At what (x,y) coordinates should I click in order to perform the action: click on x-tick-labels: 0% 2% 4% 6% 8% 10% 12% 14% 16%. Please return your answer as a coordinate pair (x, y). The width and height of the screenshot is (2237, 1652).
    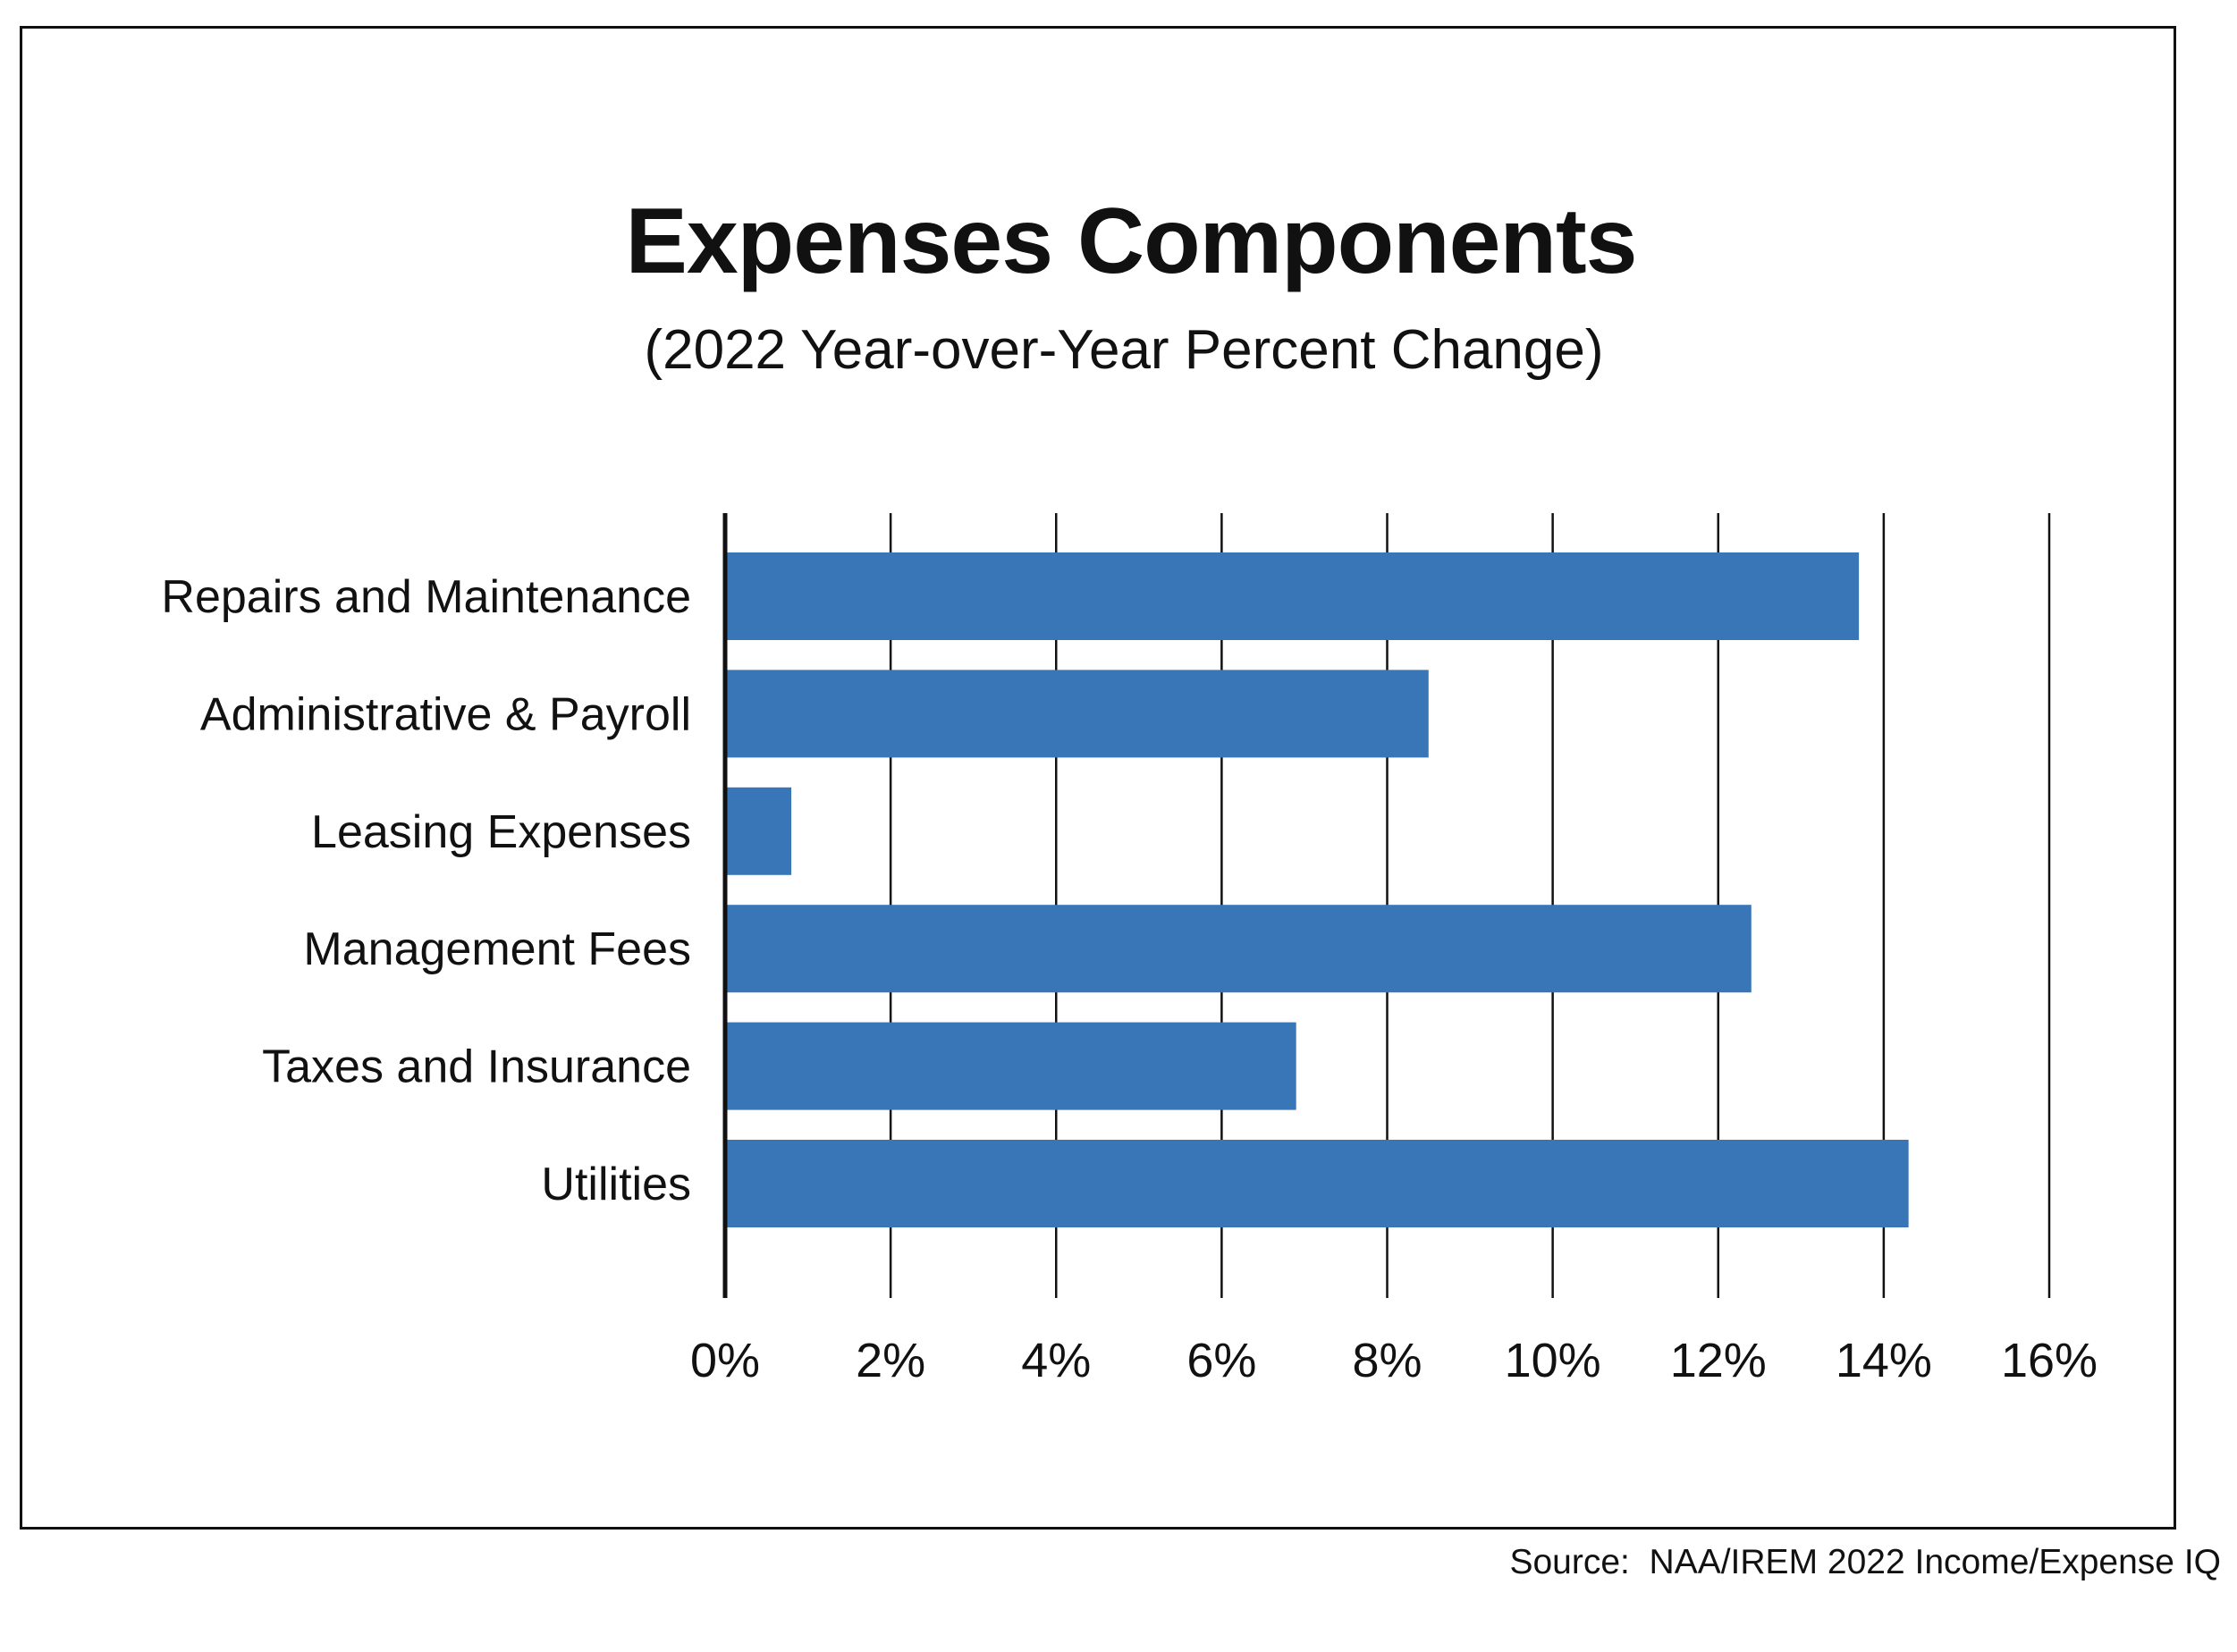
    Looking at the image, I should click on (1394, 1360).